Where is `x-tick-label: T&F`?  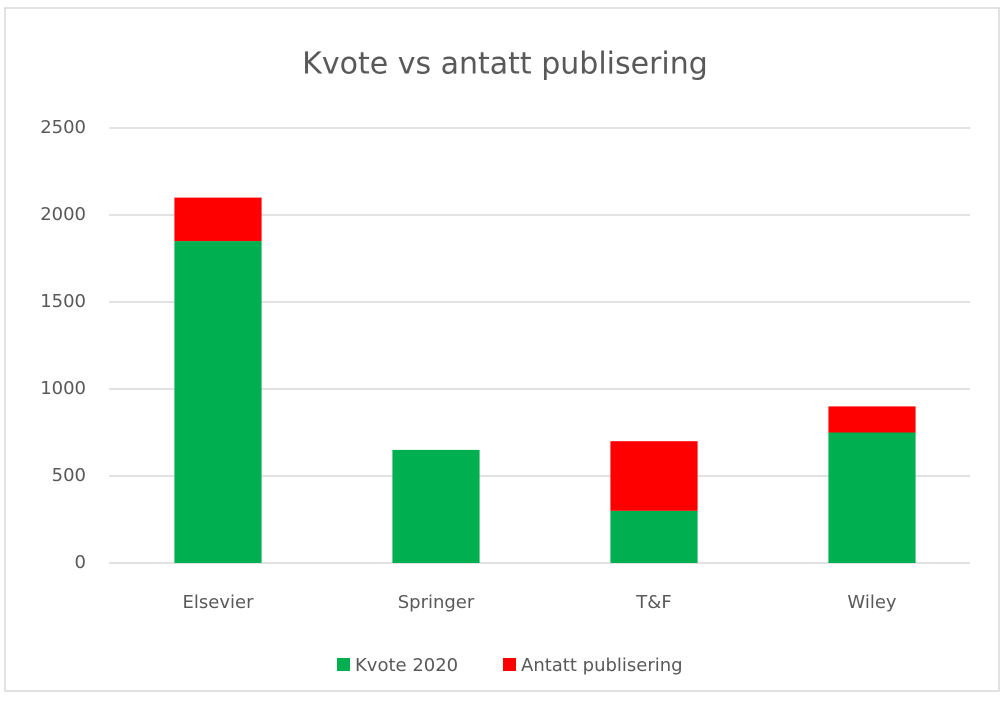
x-tick-label: T&F is located at coordinates (653, 602).